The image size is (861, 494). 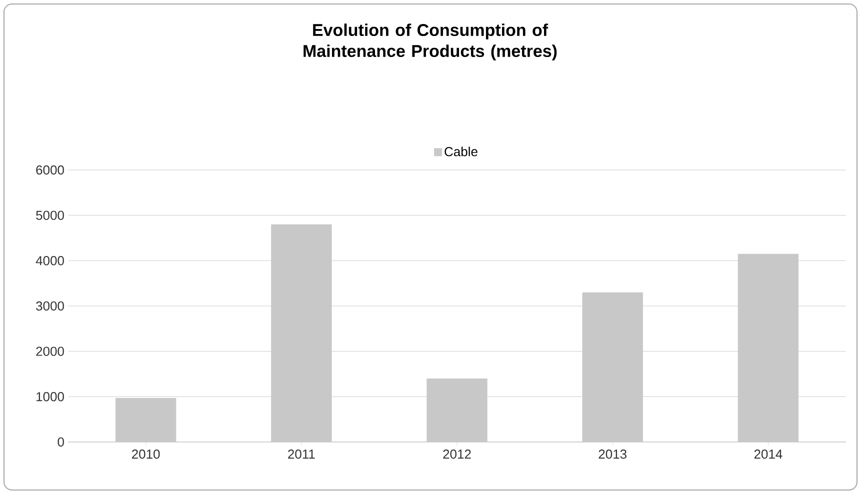 What do you see at coordinates (50, 261) in the screenshot?
I see `y-tick-label: 4000` at bounding box center [50, 261].